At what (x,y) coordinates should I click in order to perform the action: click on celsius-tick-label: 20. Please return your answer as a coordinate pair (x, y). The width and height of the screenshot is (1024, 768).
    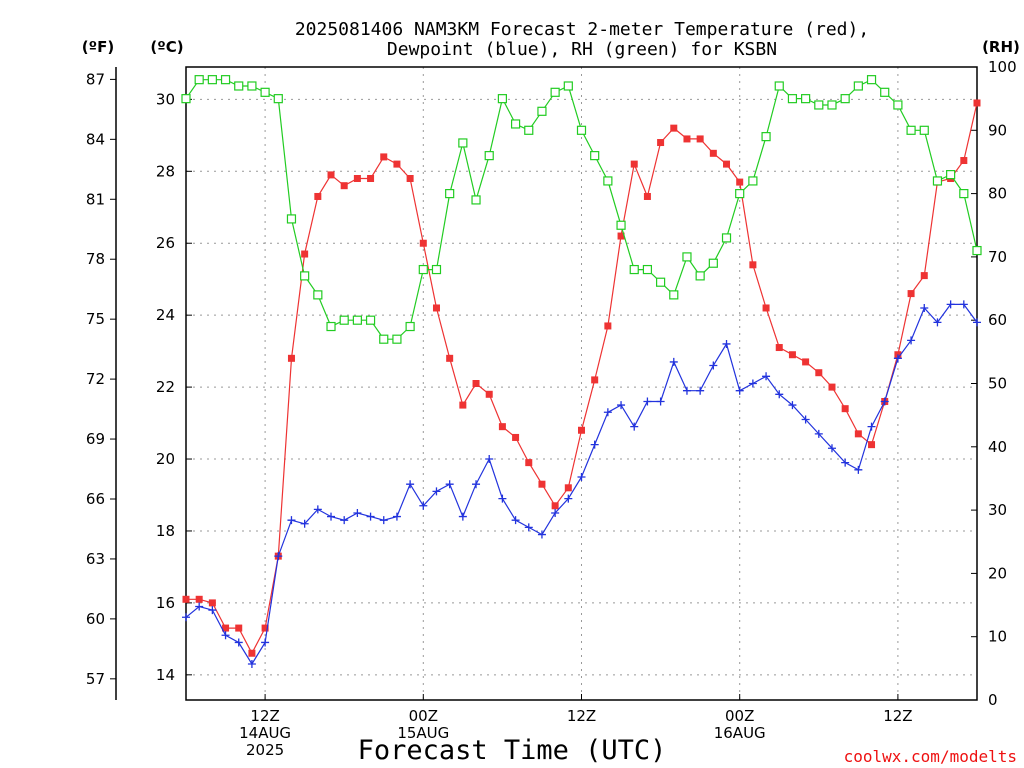
    Looking at the image, I should click on (165, 459).